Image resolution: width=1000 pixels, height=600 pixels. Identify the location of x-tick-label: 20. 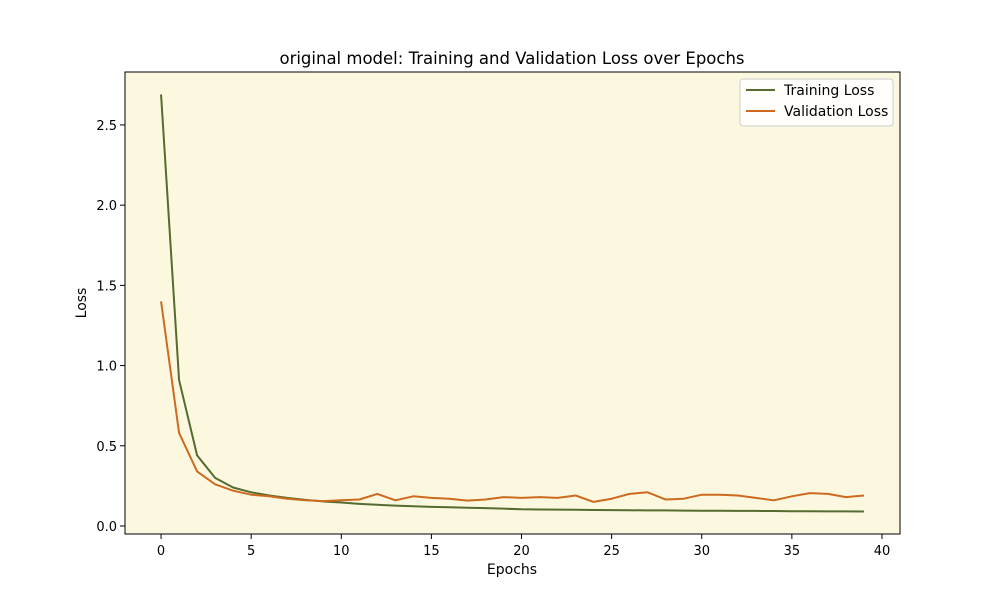
(521, 551).